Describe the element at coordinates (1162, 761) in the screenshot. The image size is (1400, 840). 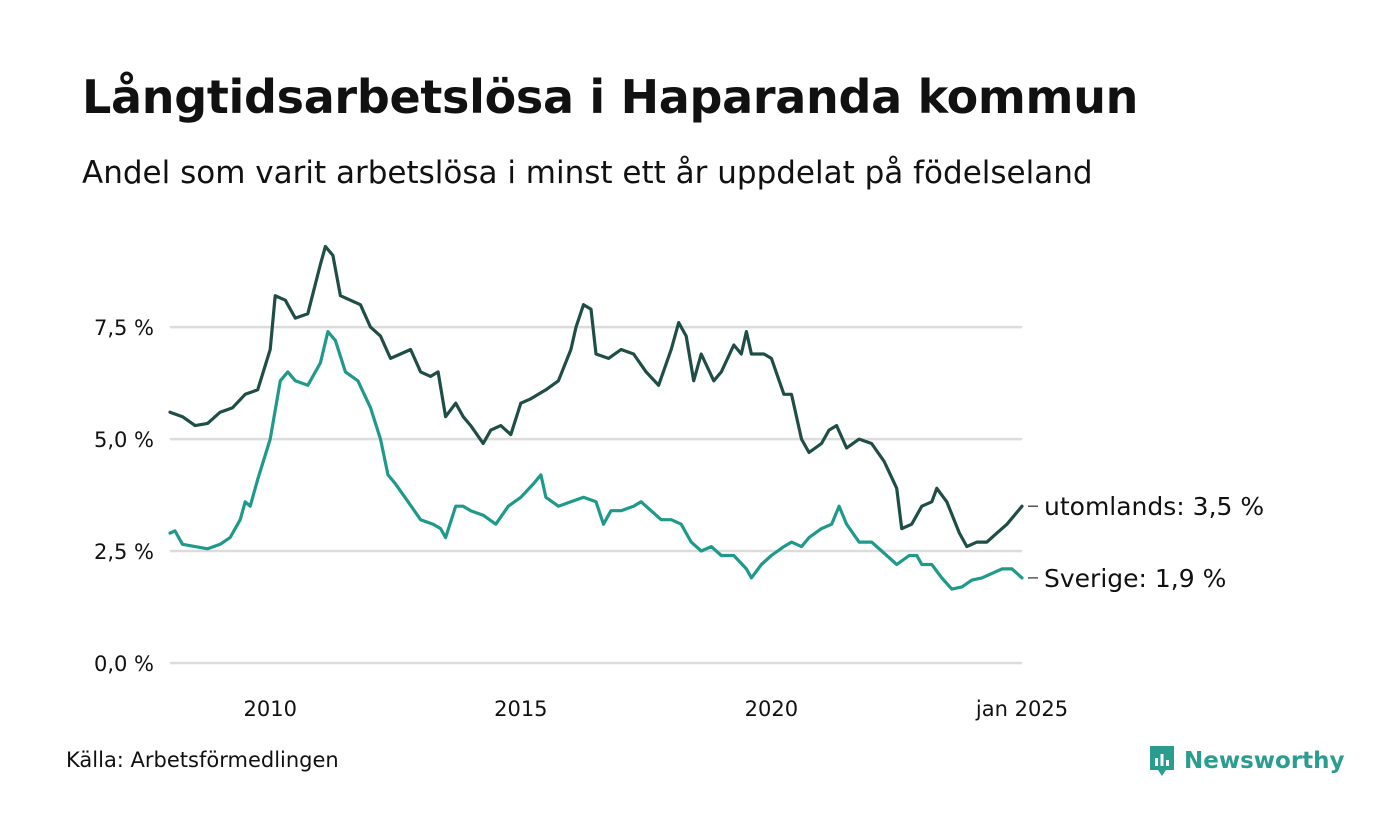
I see `newsworthy-logo-icon` at that location.